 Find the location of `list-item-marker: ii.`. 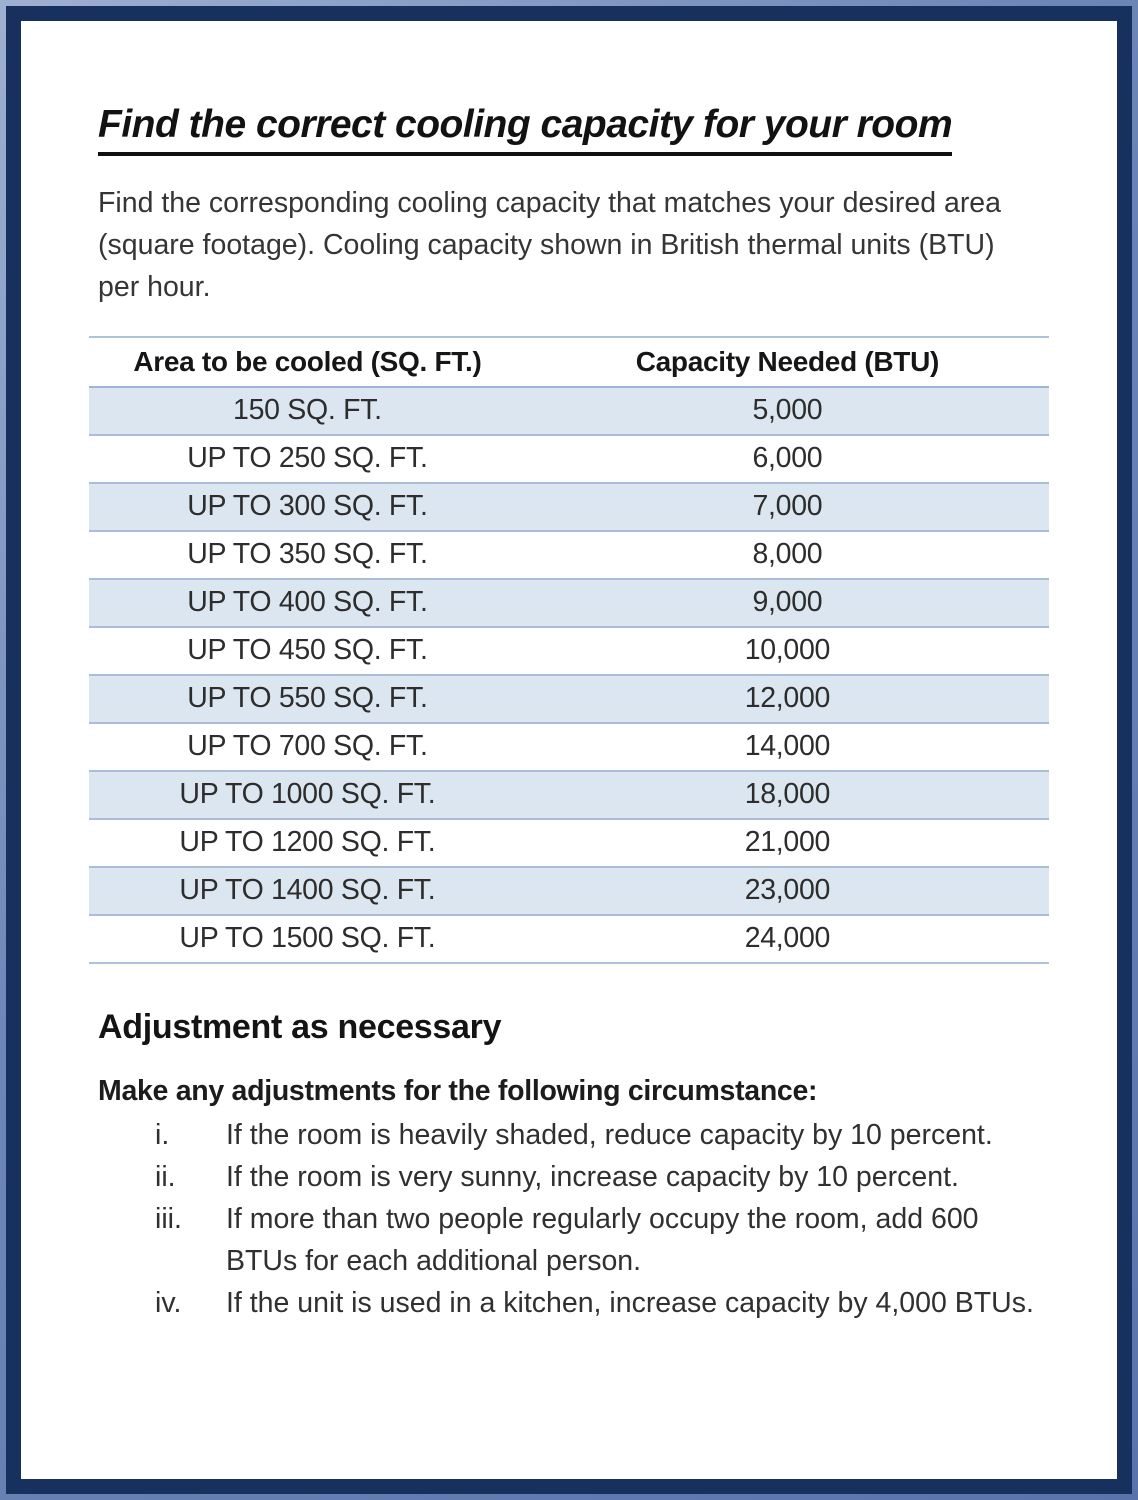

list-item-marker: ii. is located at coordinates (165, 1176).